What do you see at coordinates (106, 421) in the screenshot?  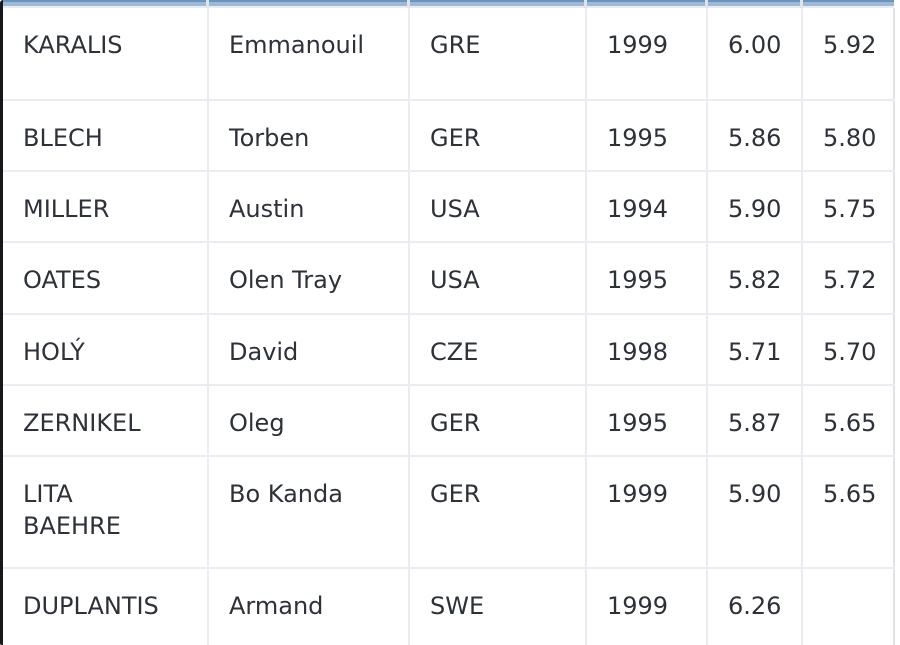 I see `cell-last-name: ZERNIKEL` at bounding box center [106, 421].